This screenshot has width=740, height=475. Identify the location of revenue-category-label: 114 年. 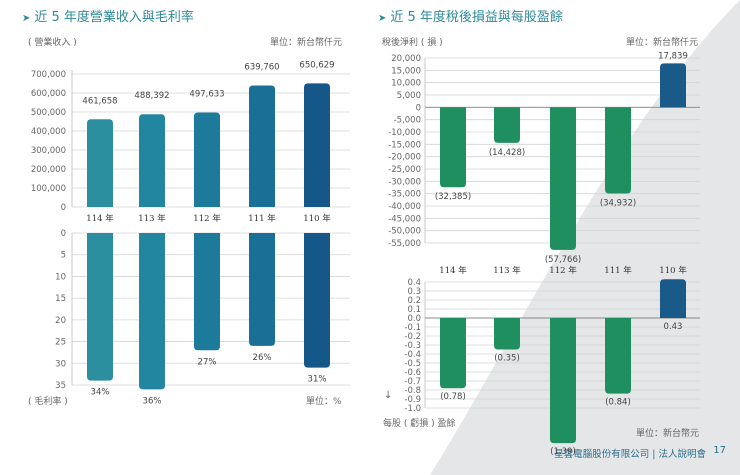
(100, 218).